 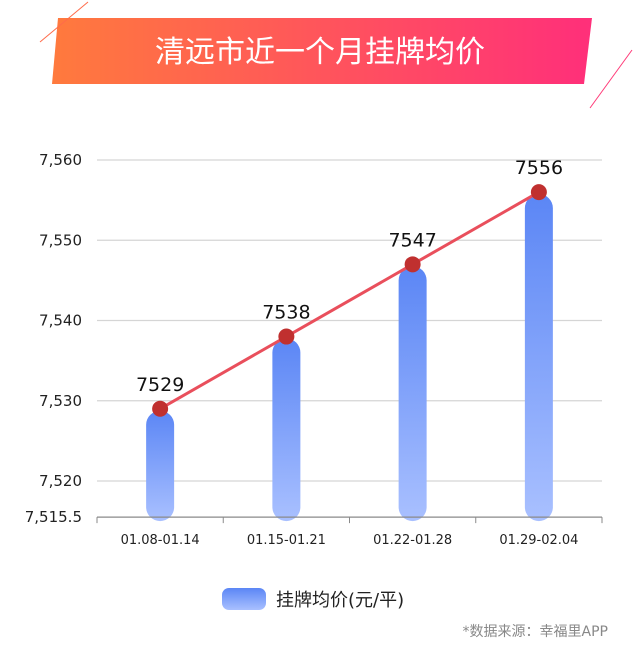 What do you see at coordinates (160, 385) in the screenshot?
I see `data-label: 7529` at bounding box center [160, 385].